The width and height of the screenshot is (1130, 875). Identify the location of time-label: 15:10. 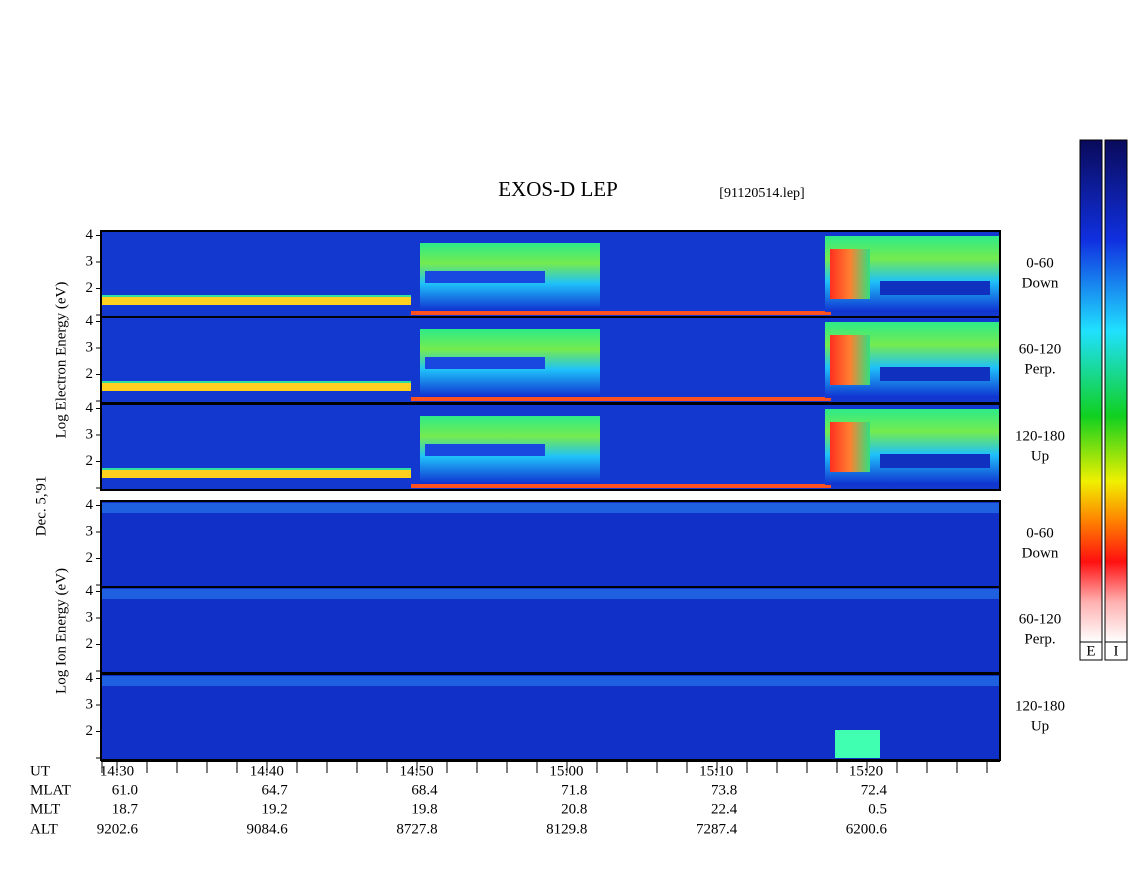
(716, 771).